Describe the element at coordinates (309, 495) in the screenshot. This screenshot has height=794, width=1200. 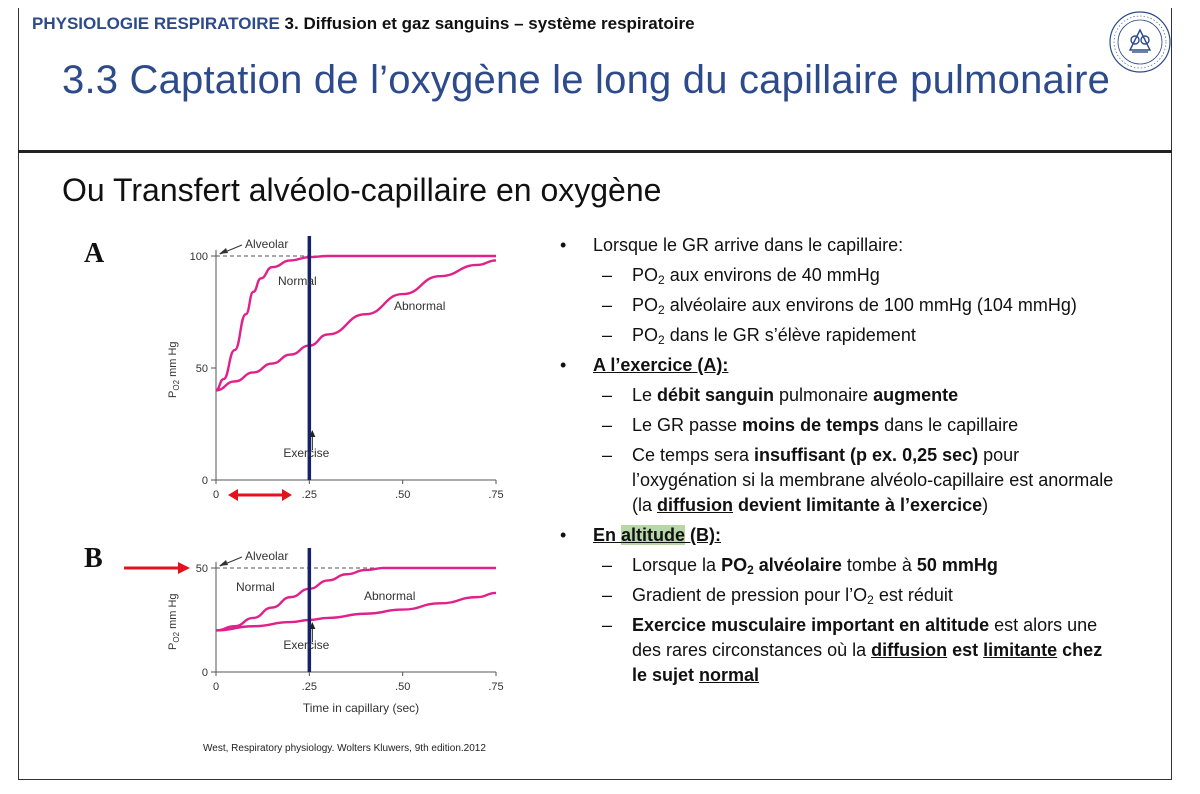
I see `x-tick-label: .25` at that location.